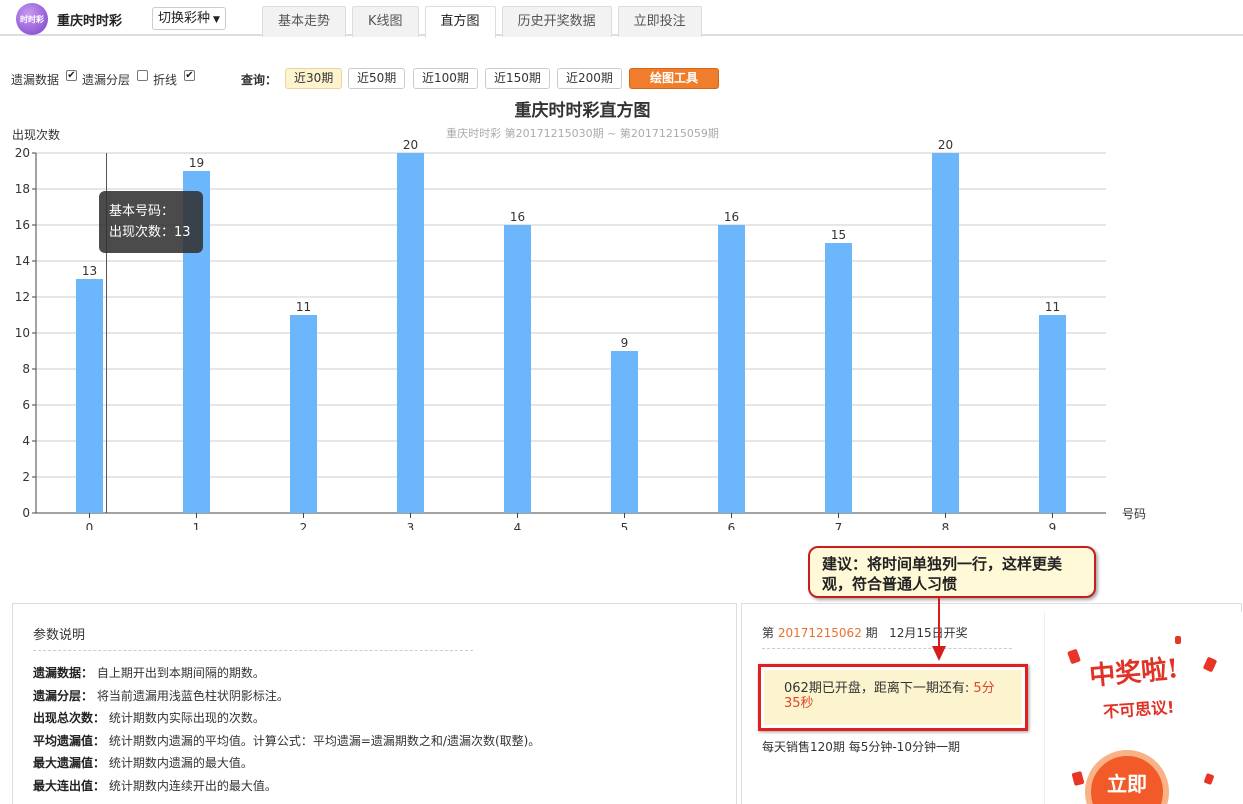 Image resolution: width=1243 pixels, height=804 pixels. I want to click on x-tick-label-6: 6, so click(732, 525).